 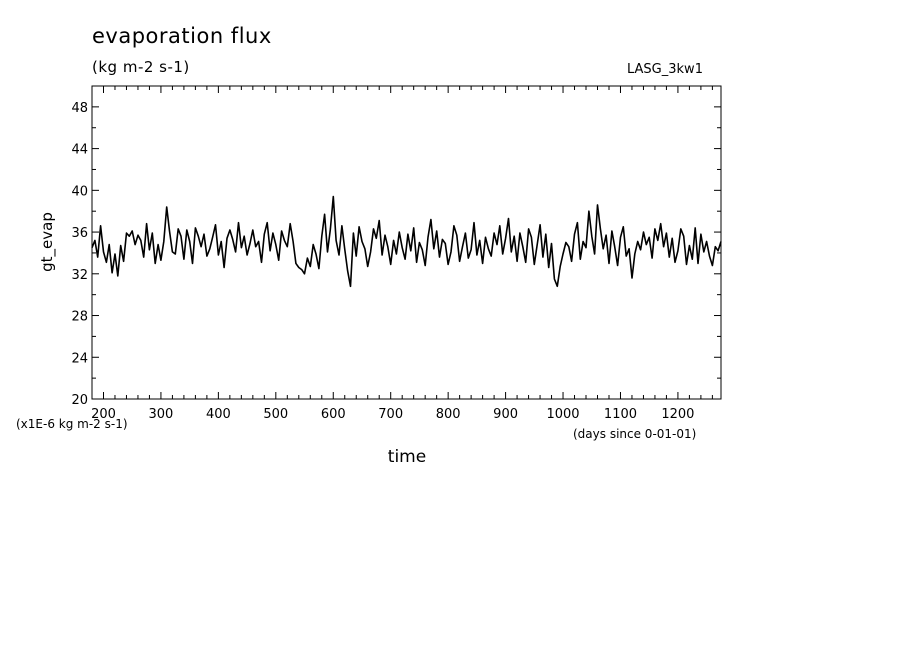 What do you see at coordinates (79, 150) in the screenshot?
I see `y-tick-label: 44` at bounding box center [79, 150].